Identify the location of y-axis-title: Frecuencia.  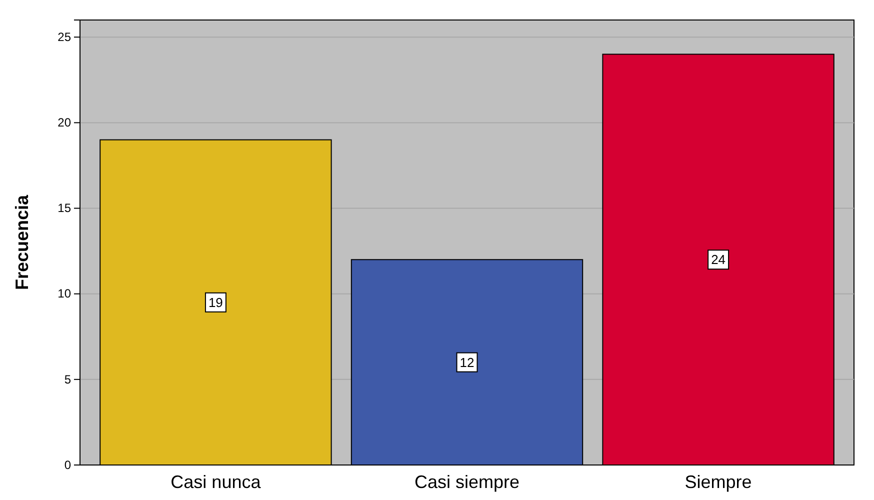
(22, 242).